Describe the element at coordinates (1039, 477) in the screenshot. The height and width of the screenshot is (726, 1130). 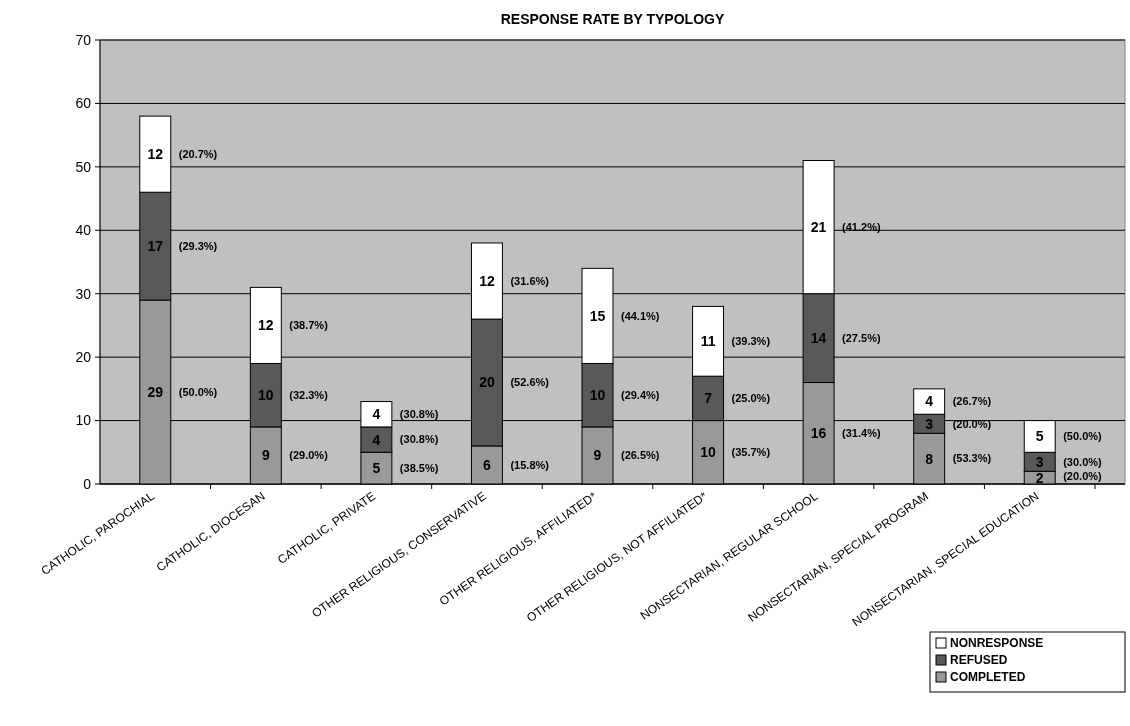
I see `data-label: 2` at that location.